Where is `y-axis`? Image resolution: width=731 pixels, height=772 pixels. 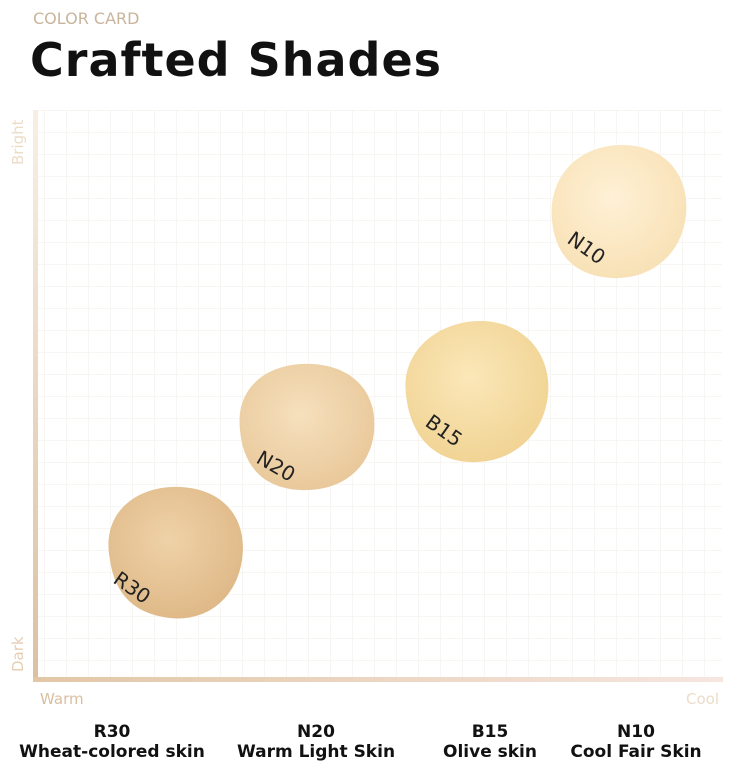 y-axis is located at coordinates (35, 396).